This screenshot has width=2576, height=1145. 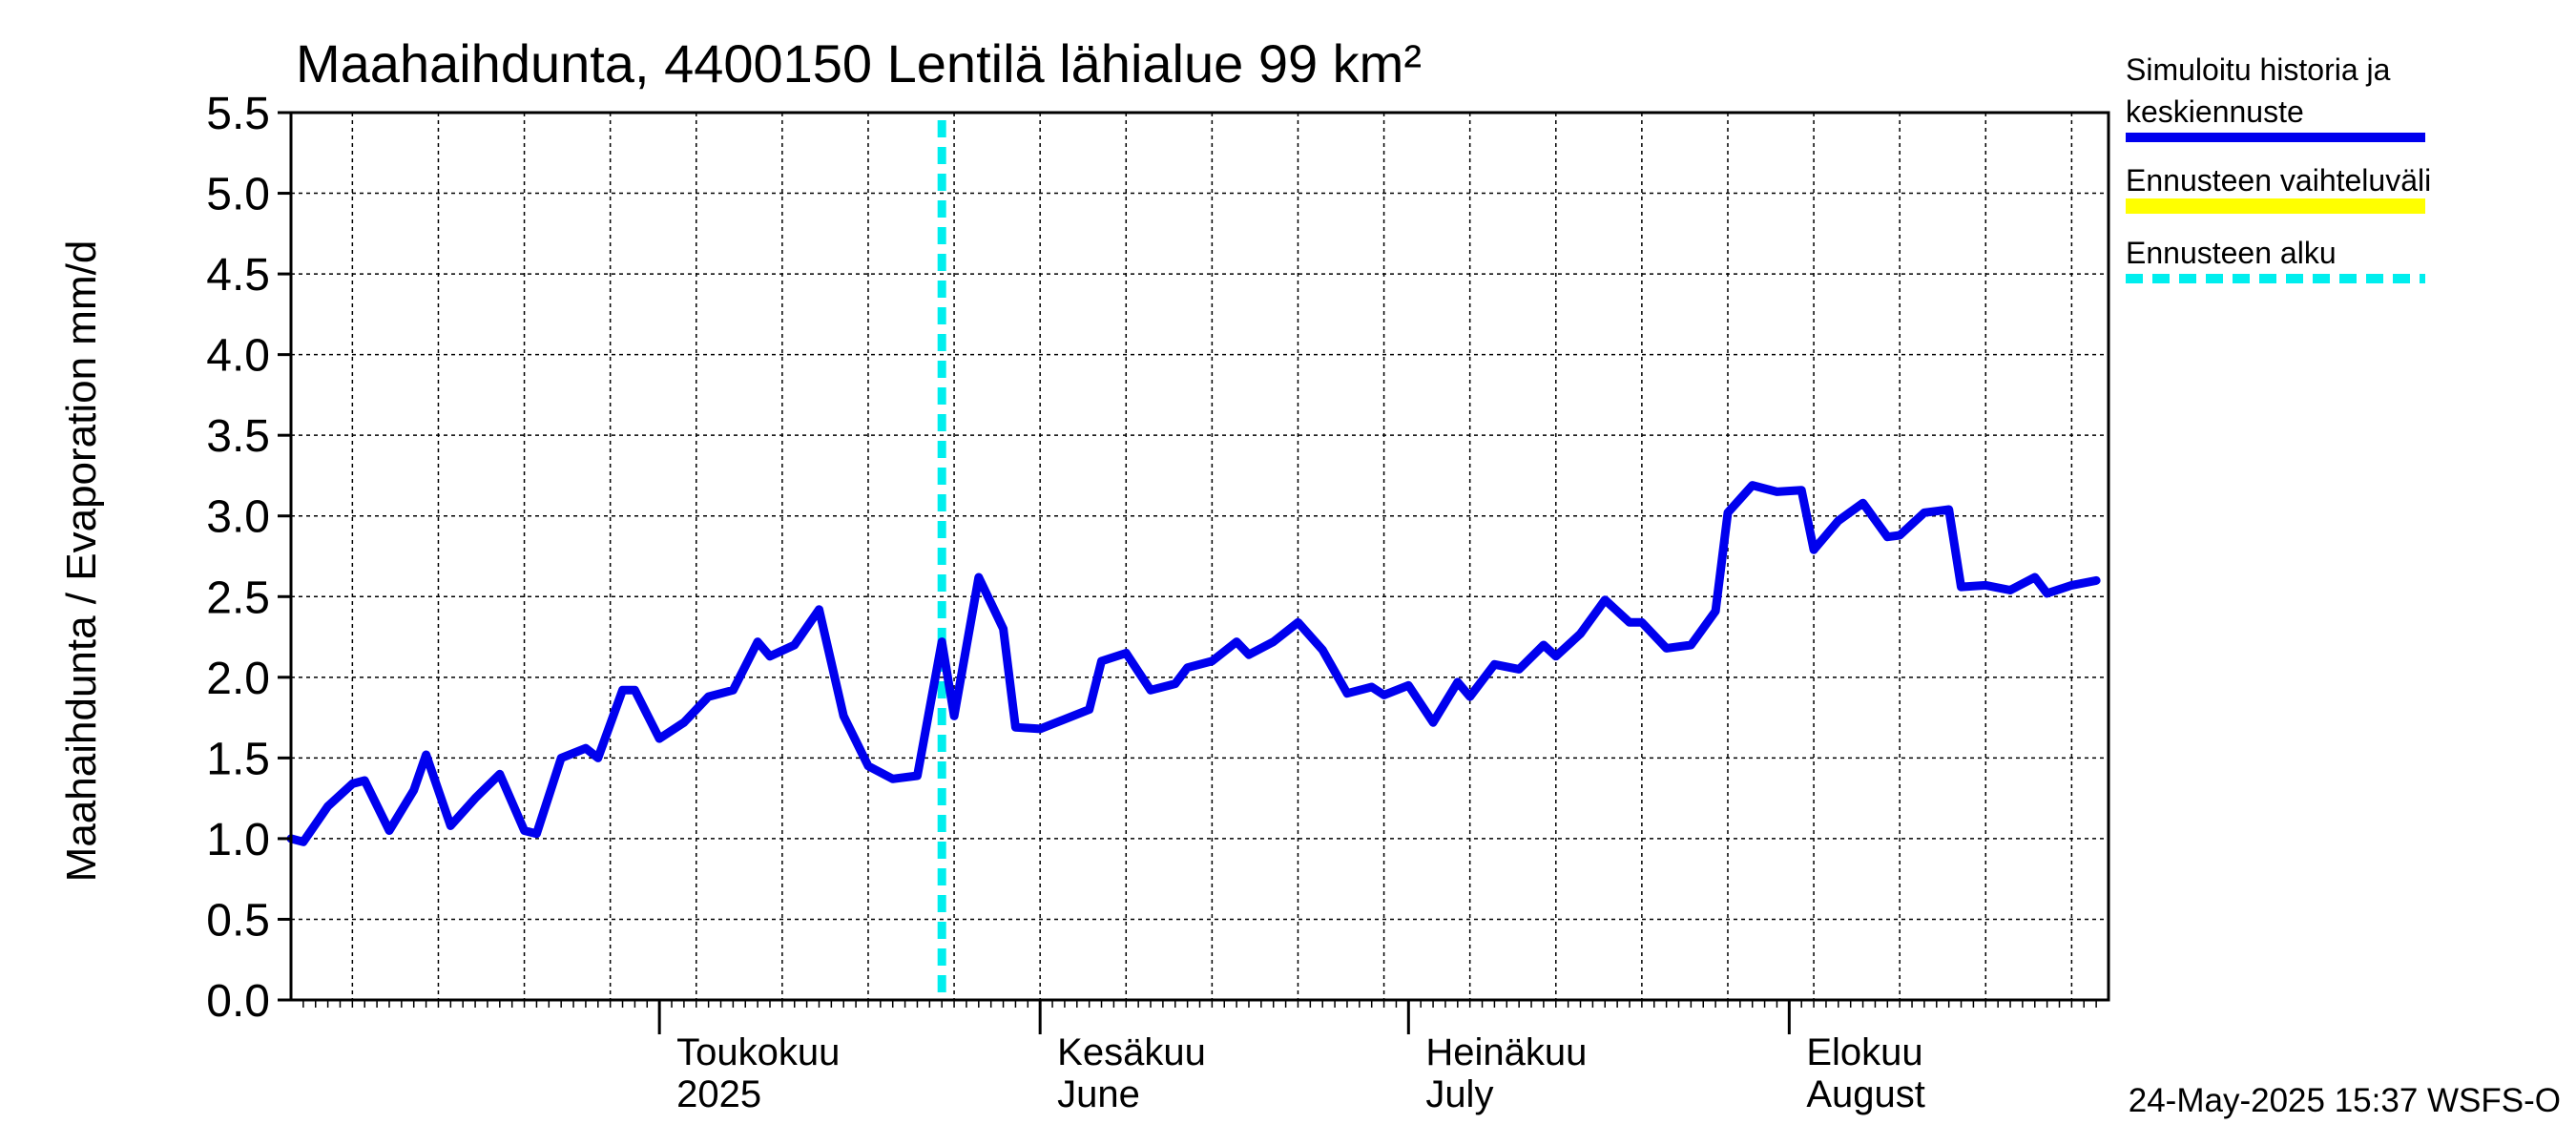 What do you see at coordinates (238, 920) in the screenshot?
I see `y-tick-label: 0.5` at bounding box center [238, 920].